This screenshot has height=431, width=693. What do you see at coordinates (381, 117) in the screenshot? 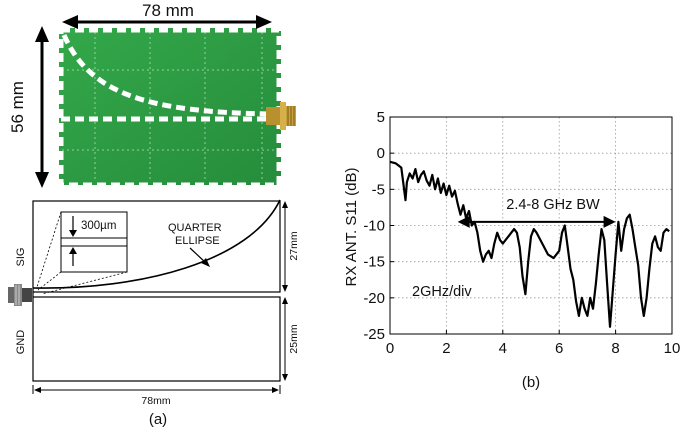
I see `y-tick-label-0: 5` at bounding box center [381, 117].